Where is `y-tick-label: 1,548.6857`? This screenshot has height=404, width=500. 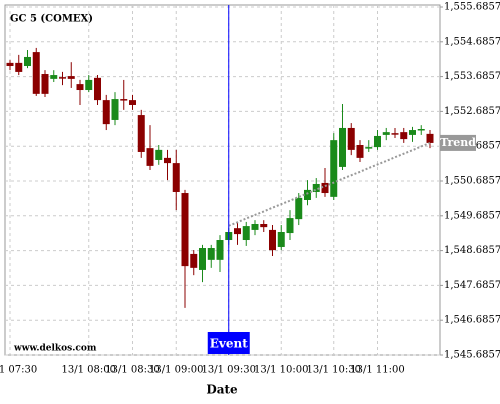 y-tick-label: 1,548.6857 is located at coordinates (472, 250).